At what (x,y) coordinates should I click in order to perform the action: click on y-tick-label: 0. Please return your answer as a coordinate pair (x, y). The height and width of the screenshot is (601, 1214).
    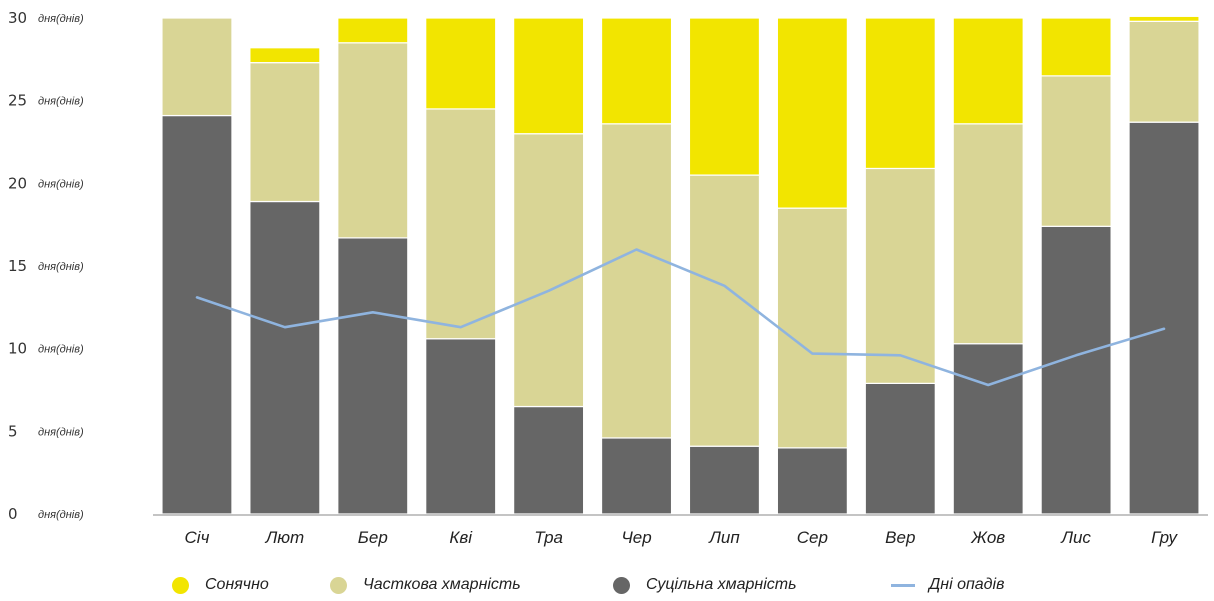
    Looking at the image, I should click on (13, 514).